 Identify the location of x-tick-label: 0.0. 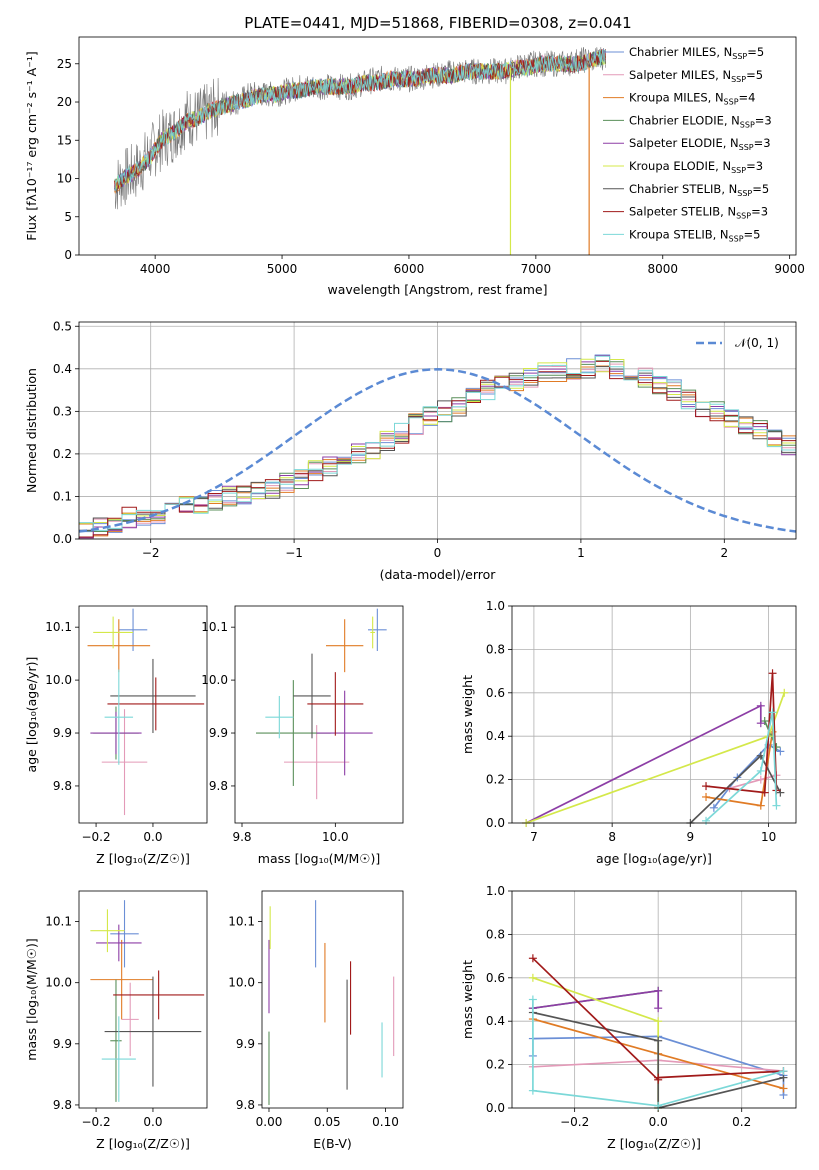
(658, 1122).